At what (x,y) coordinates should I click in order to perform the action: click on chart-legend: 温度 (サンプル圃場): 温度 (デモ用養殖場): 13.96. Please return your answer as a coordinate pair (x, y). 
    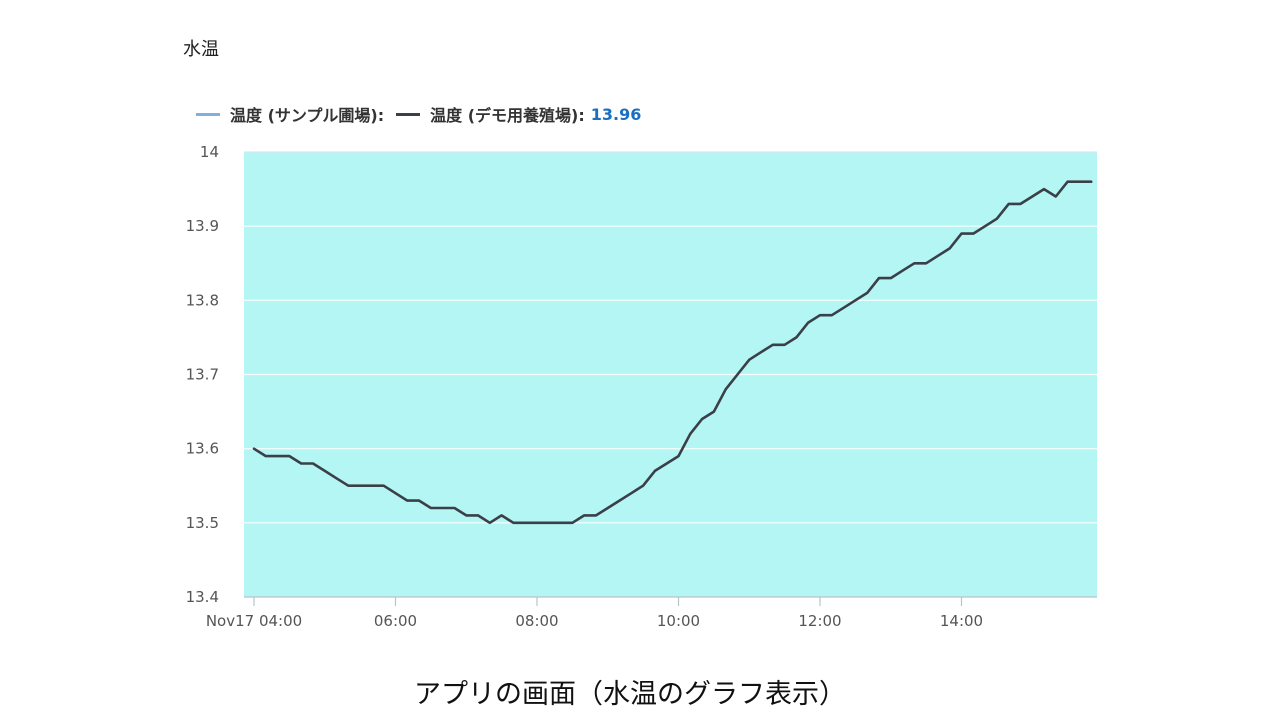
    Looking at the image, I should click on (424, 114).